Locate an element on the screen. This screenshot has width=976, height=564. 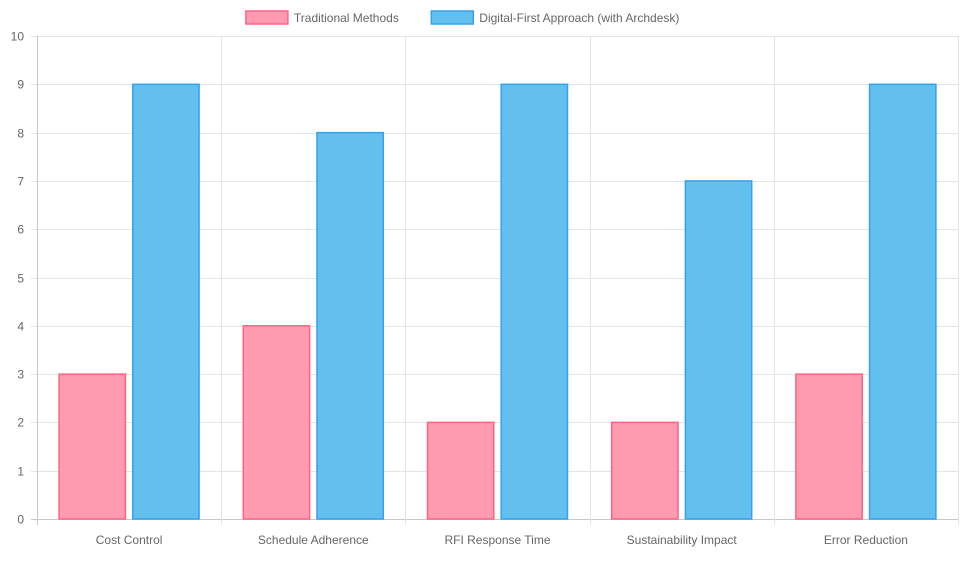
y-tick-label: 3 is located at coordinates (20, 375).